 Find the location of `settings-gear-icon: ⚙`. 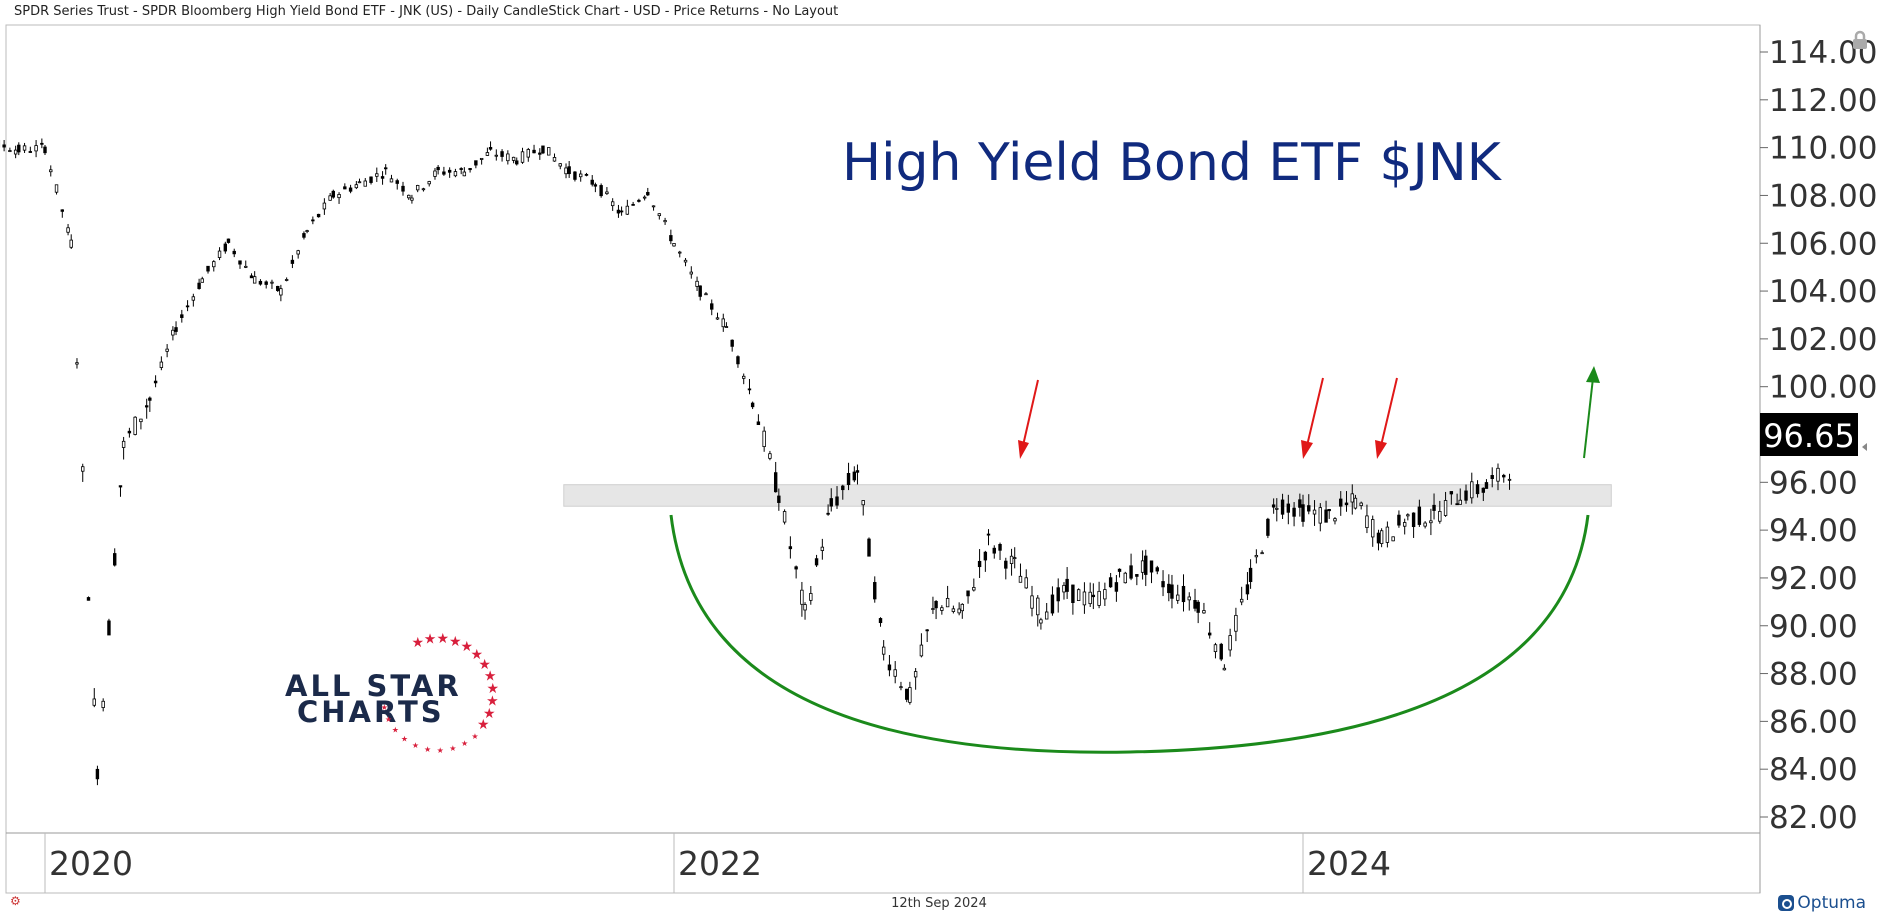

settings-gear-icon: ⚙ is located at coordinates (15, 901).